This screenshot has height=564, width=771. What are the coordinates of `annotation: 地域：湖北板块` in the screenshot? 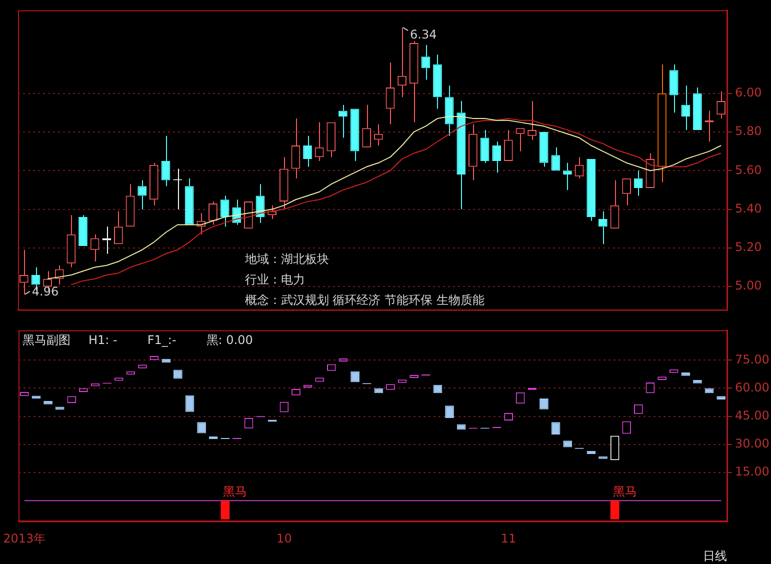 It's located at (286, 259).